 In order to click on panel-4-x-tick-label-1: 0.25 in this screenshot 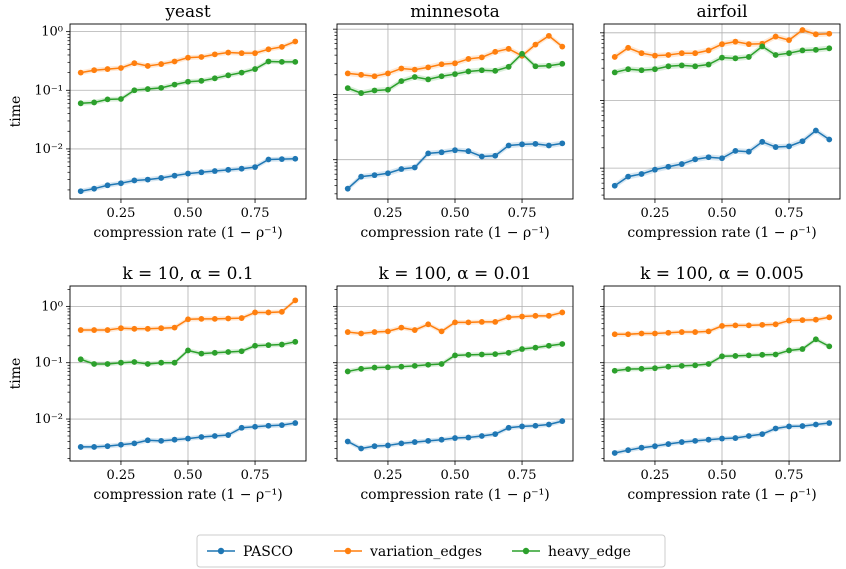, I will do `click(120, 475)`.